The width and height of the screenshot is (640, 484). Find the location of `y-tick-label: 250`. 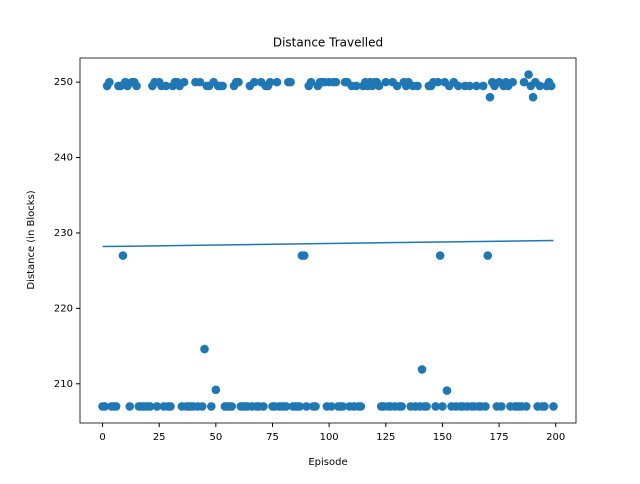

y-tick-label: 250 is located at coordinates (63, 82).